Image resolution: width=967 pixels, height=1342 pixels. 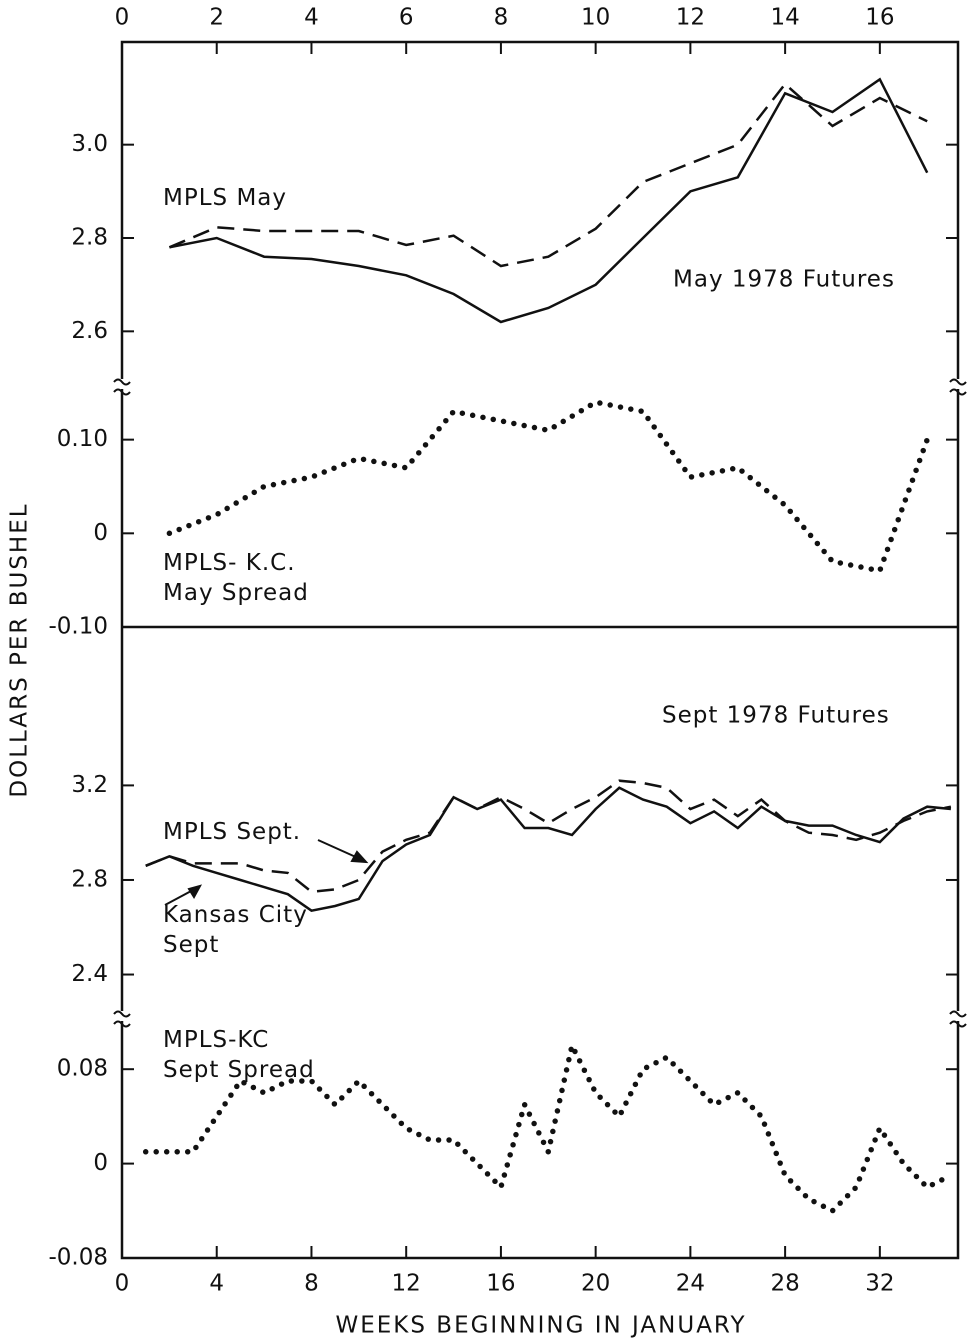 I want to click on y-tick-label: 3.0, so click(x=89, y=144).